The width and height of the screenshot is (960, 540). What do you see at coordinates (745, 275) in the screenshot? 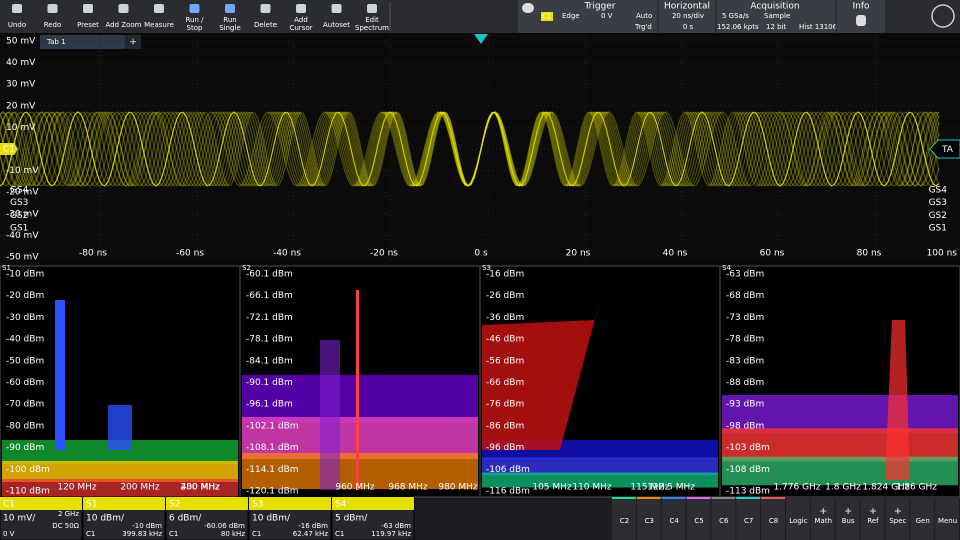
I see `y-tick-label: -63 dBm` at bounding box center [745, 275].